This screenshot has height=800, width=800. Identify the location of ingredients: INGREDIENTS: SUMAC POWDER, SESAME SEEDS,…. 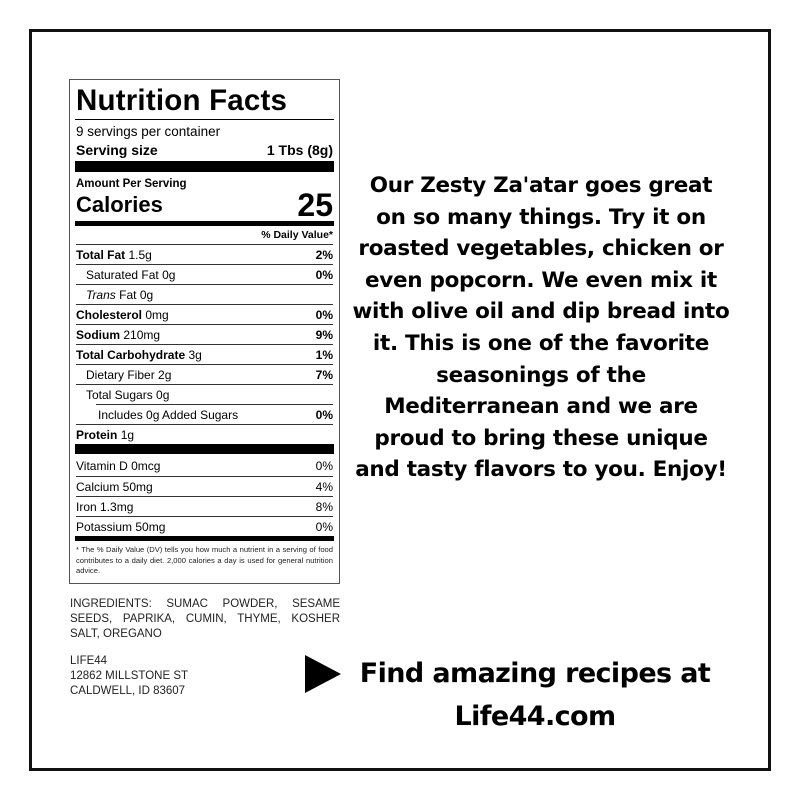
(205, 619).